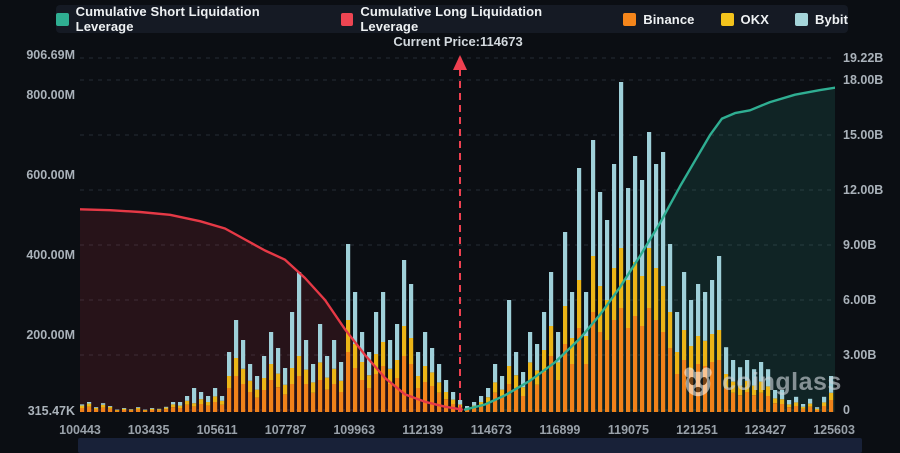 The height and width of the screenshot is (453, 900). I want to click on x-axis-tick: 116899, so click(560, 430).